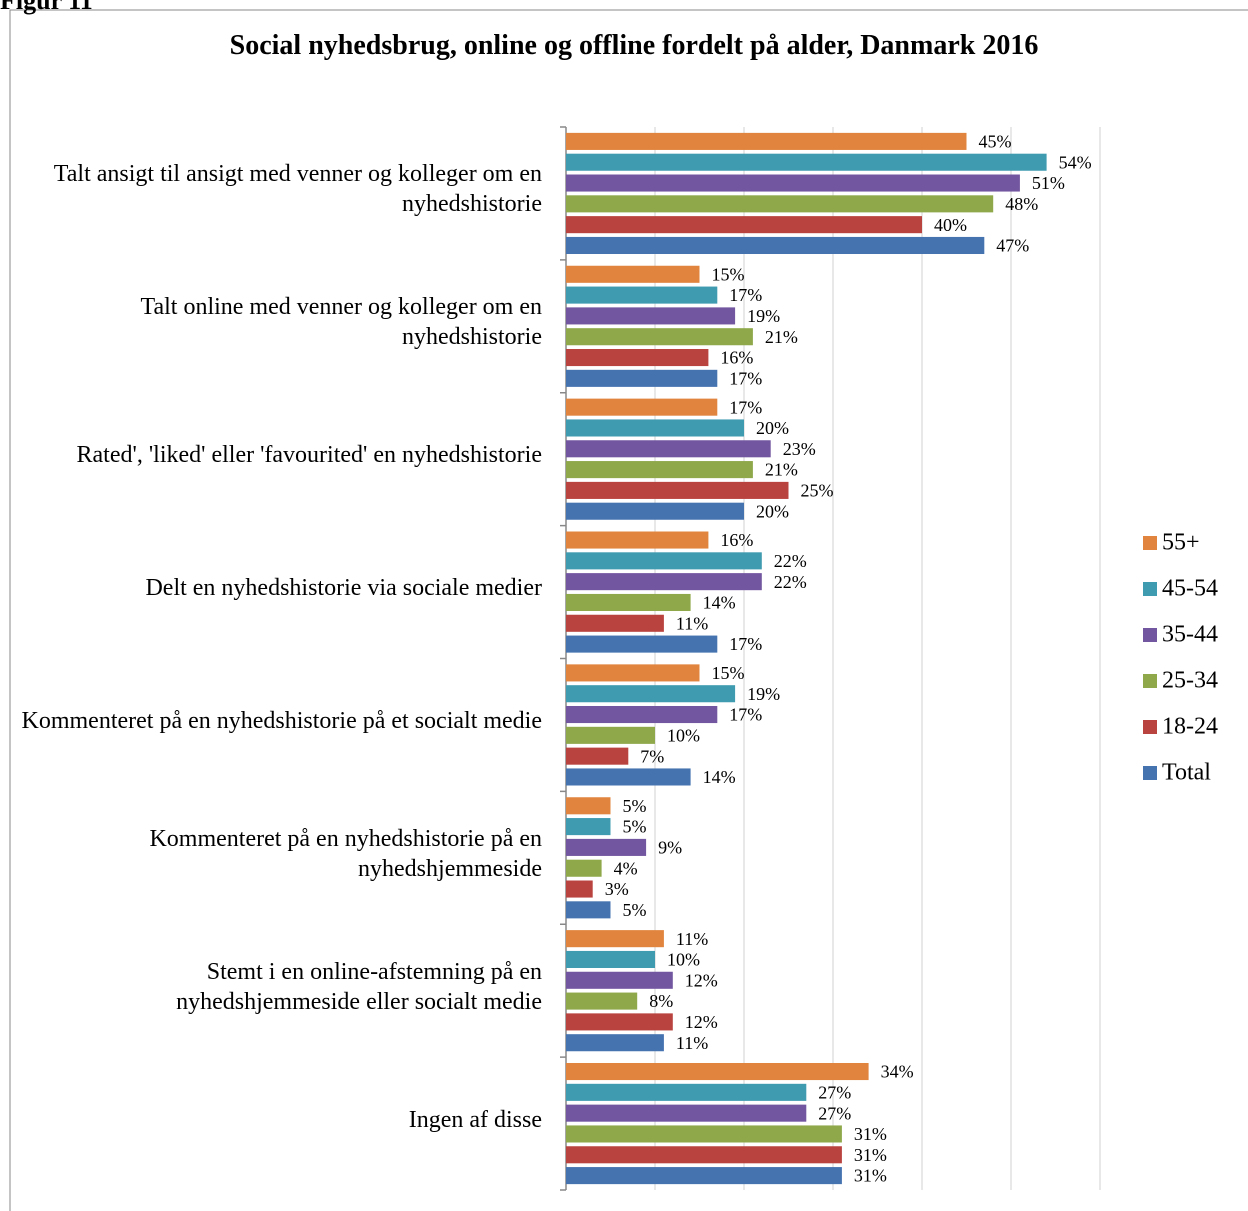  I want to click on value-label: 51%, so click(1048, 183).